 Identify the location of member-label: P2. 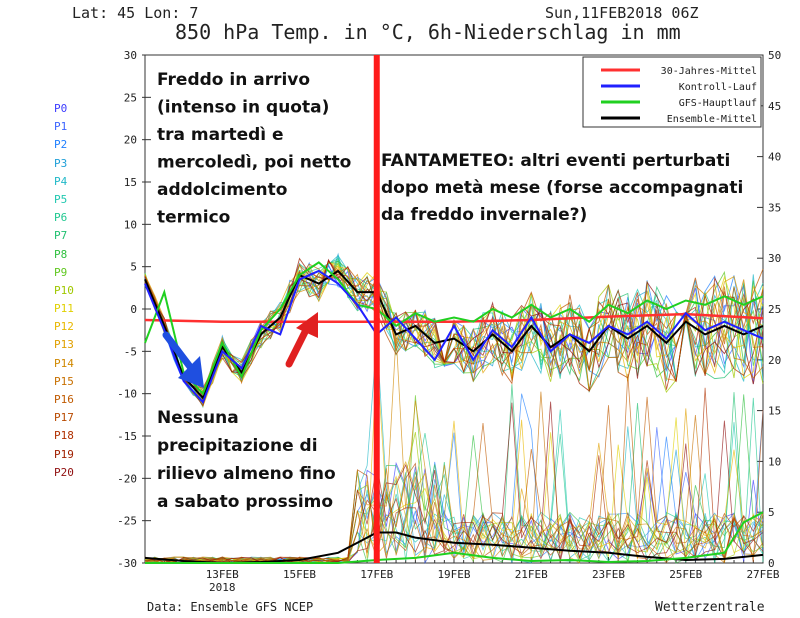
(61, 145).